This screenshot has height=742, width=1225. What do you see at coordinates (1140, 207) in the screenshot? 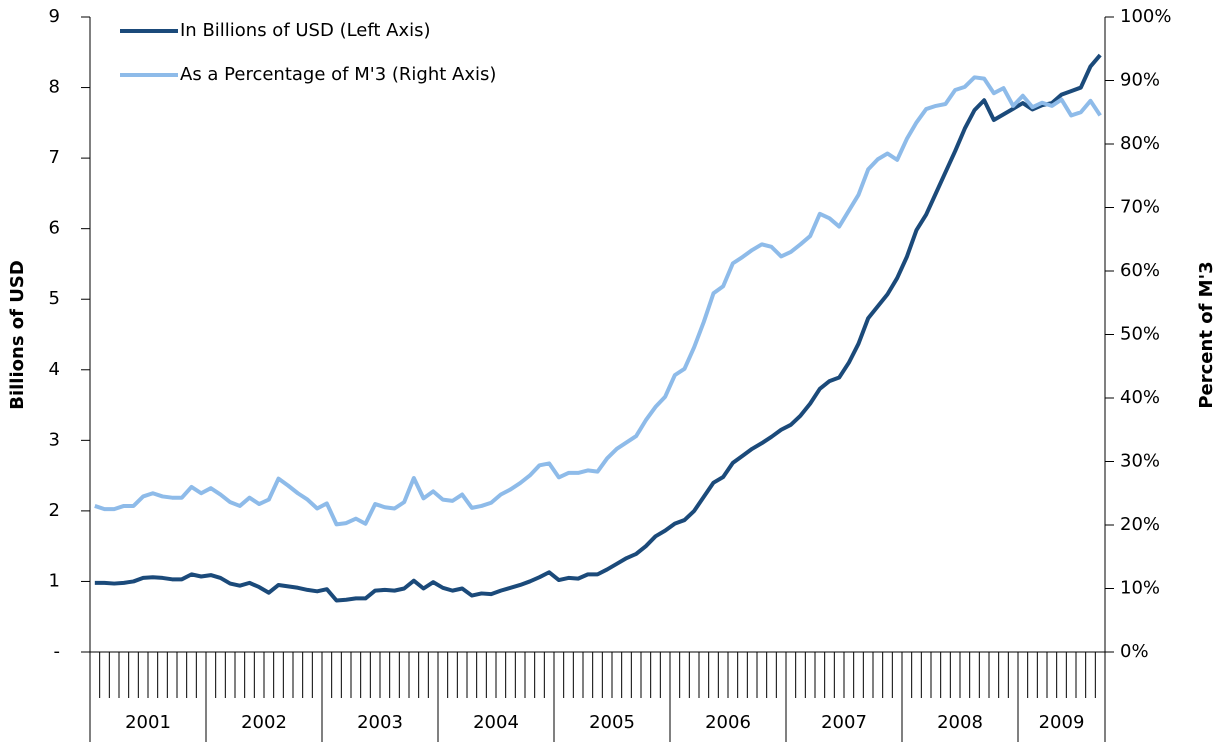
I see `y2-tick-label: 70%` at bounding box center [1140, 207].